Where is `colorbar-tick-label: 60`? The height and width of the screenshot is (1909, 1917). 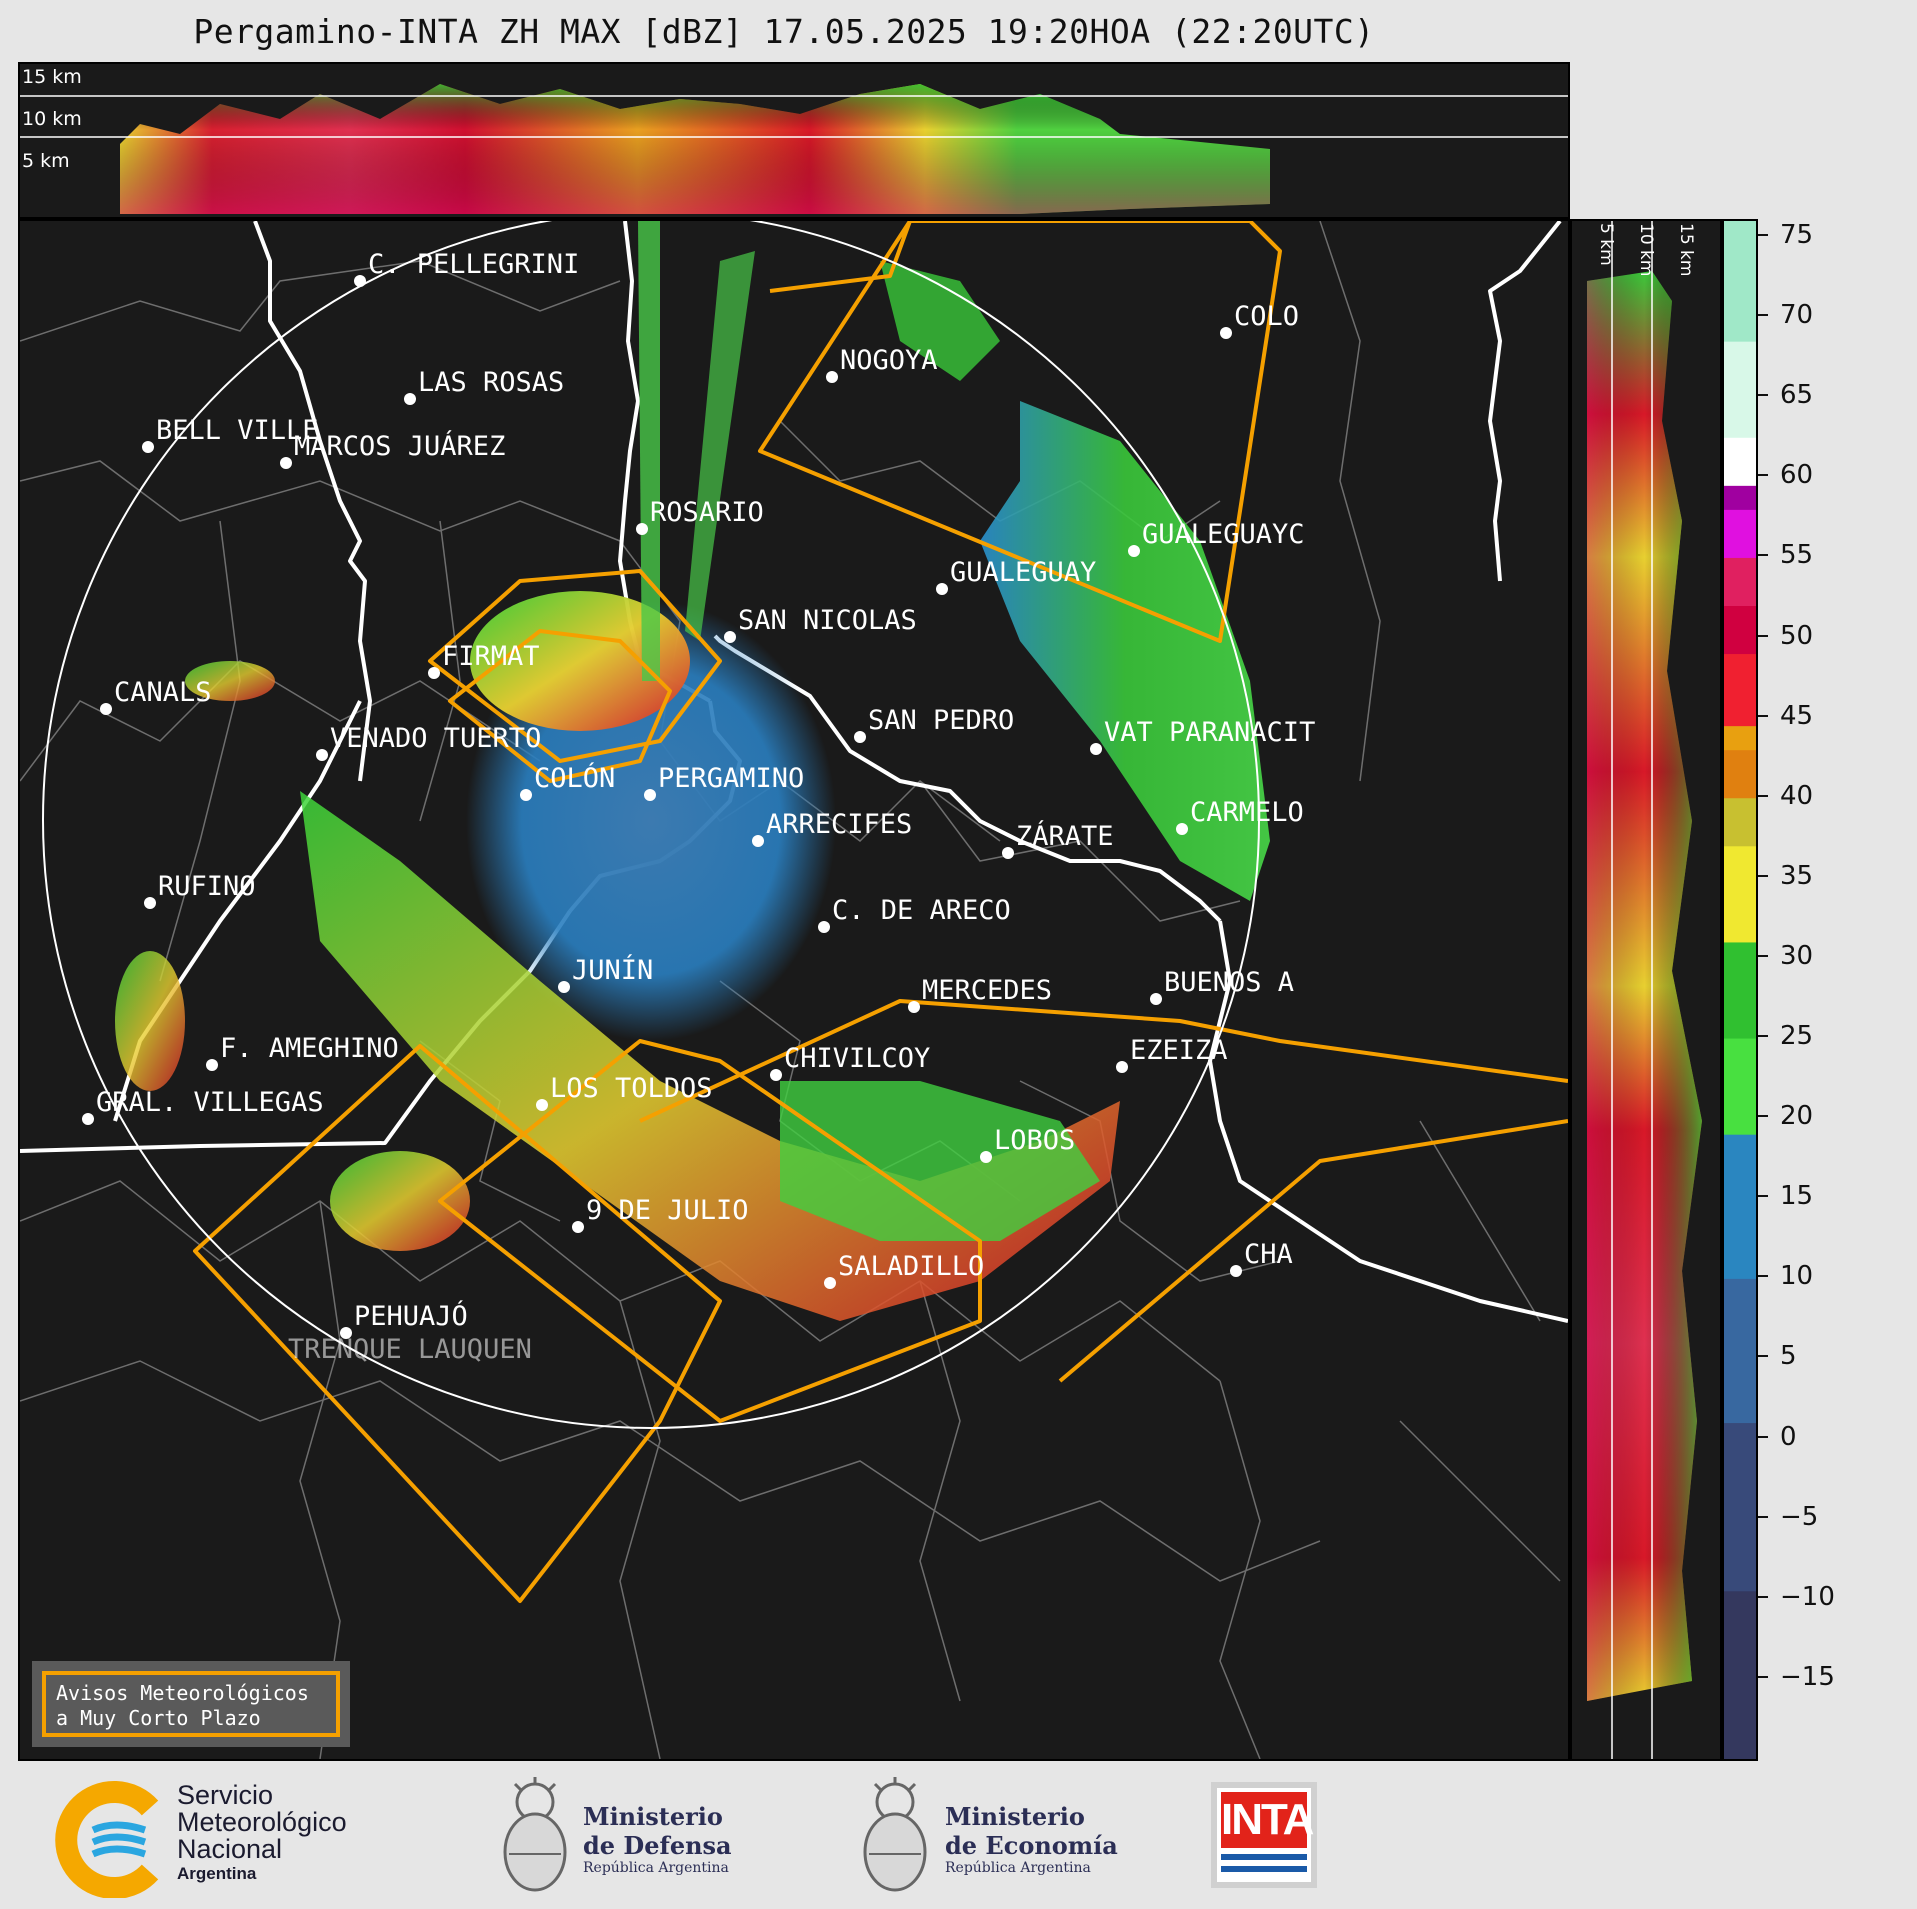
colorbar-tick-label: 60 is located at coordinates (1797, 475).